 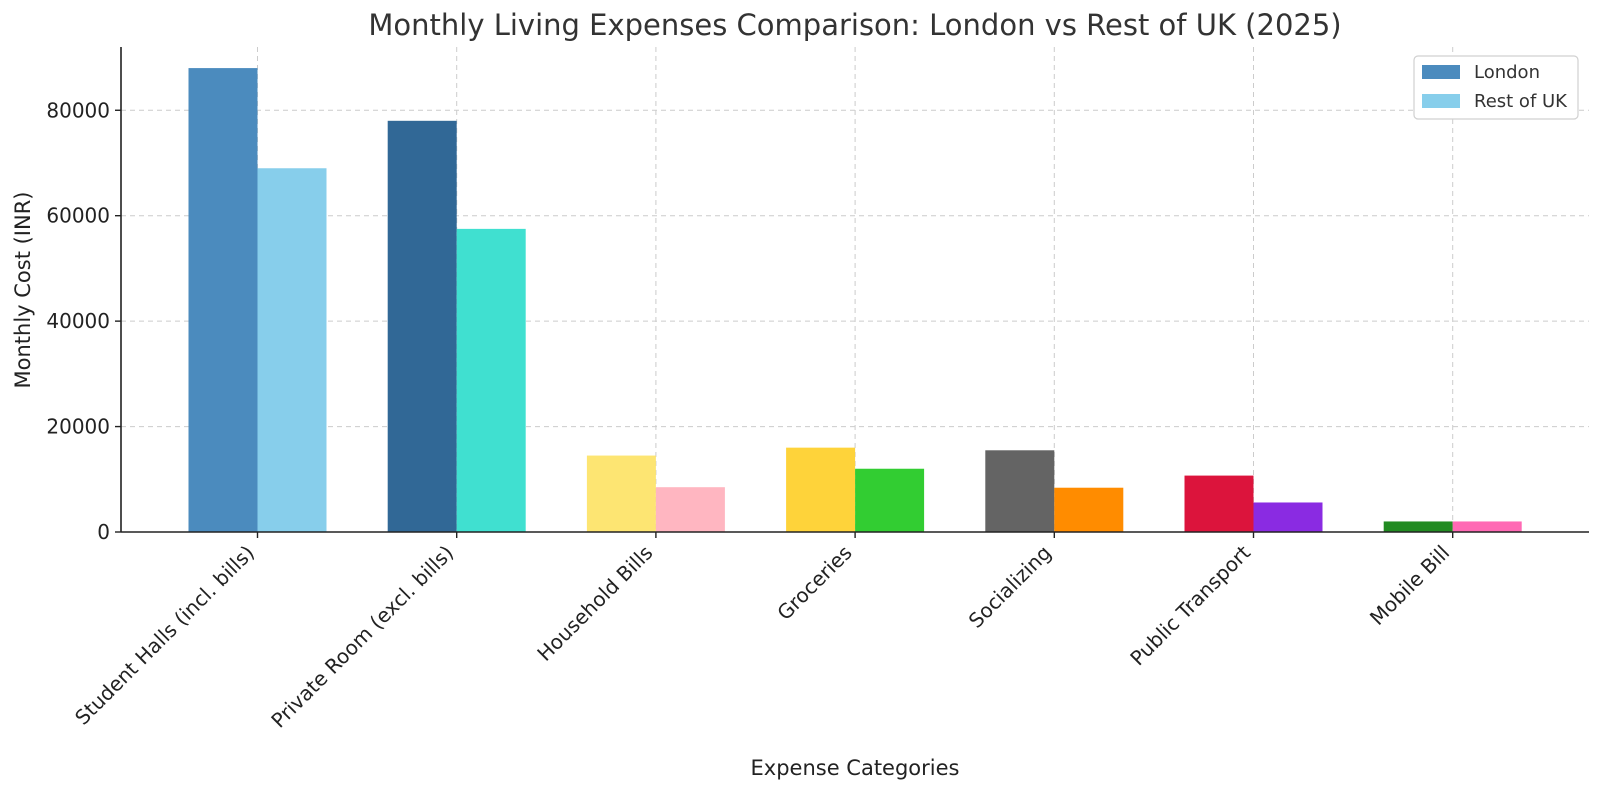 What do you see at coordinates (1507, 72) in the screenshot?
I see `legend-label-london: London` at bounding box center [1507, 72].